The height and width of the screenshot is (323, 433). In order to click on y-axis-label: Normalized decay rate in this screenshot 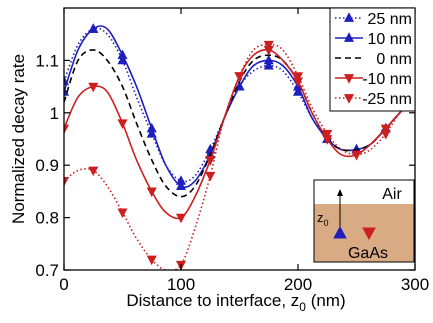, I will do `click(18, 139)`.